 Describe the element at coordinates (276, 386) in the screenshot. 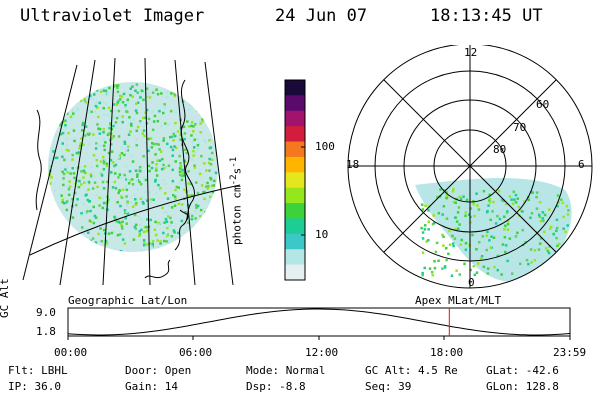

I see `dsp-info: Dsp: -8.8` at that location.